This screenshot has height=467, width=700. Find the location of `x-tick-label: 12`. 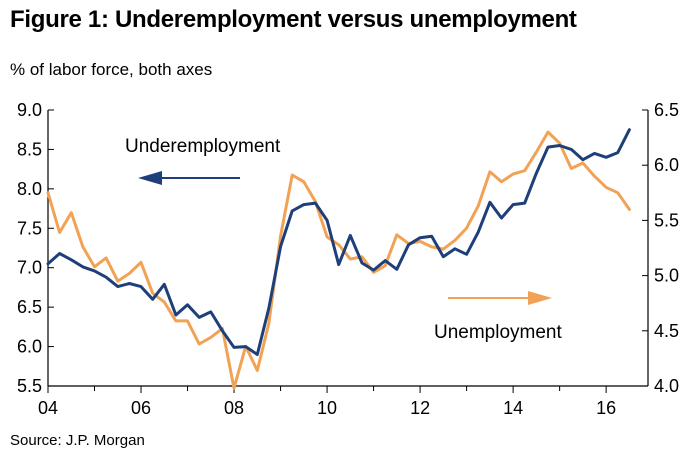

x-tick-label: 12 is located at coordinates (420, 408).